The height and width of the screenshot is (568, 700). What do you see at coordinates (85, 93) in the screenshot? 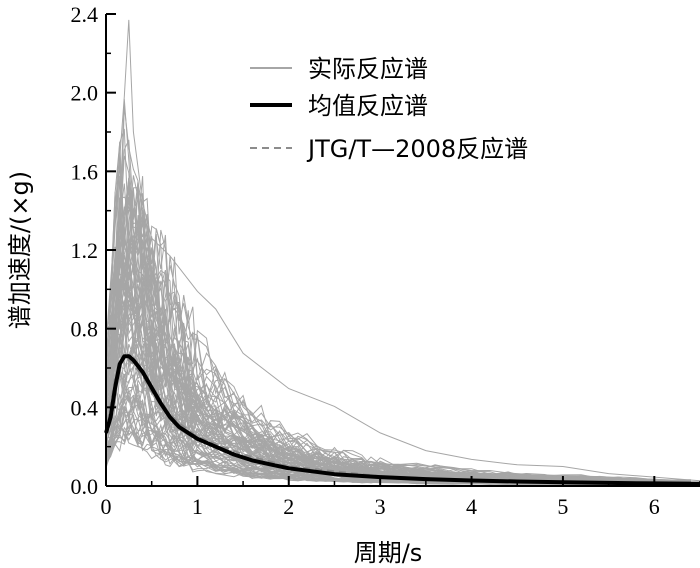
I see `y-tick-label: 2.0` at bounding box center [85, 93].